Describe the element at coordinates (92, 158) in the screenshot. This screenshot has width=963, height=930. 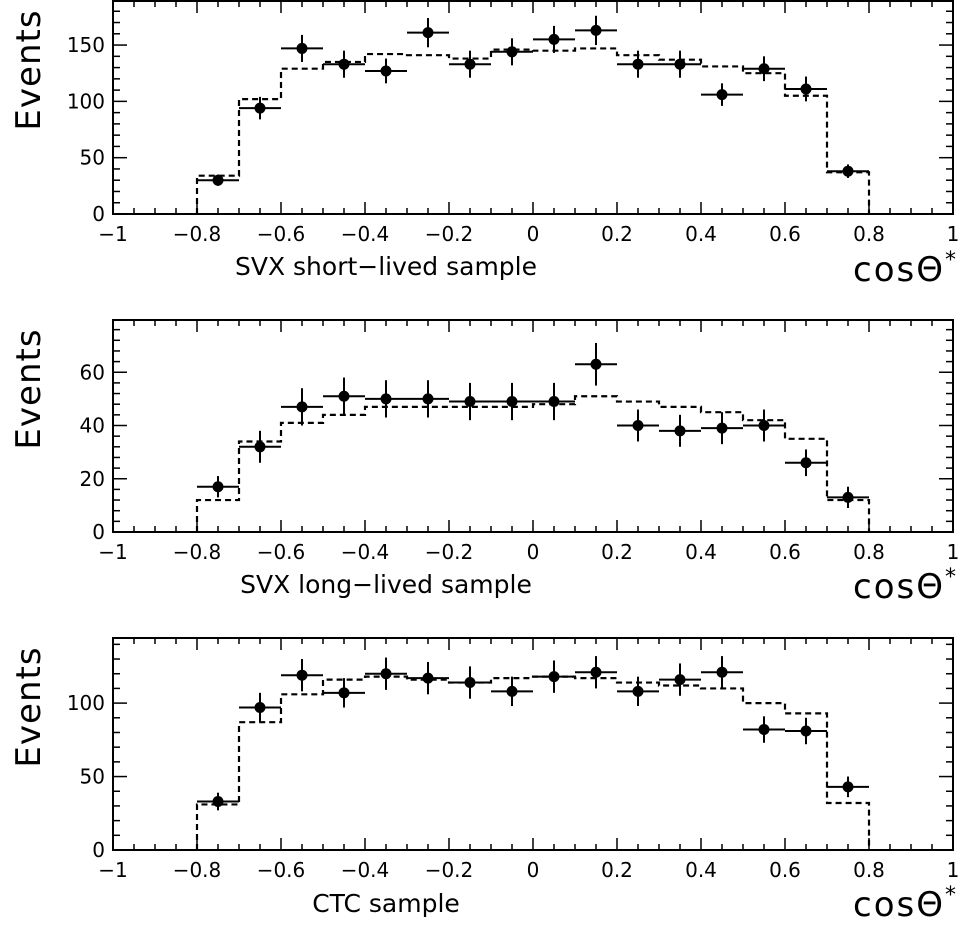
I see `y-tick-label: 50` at that location.